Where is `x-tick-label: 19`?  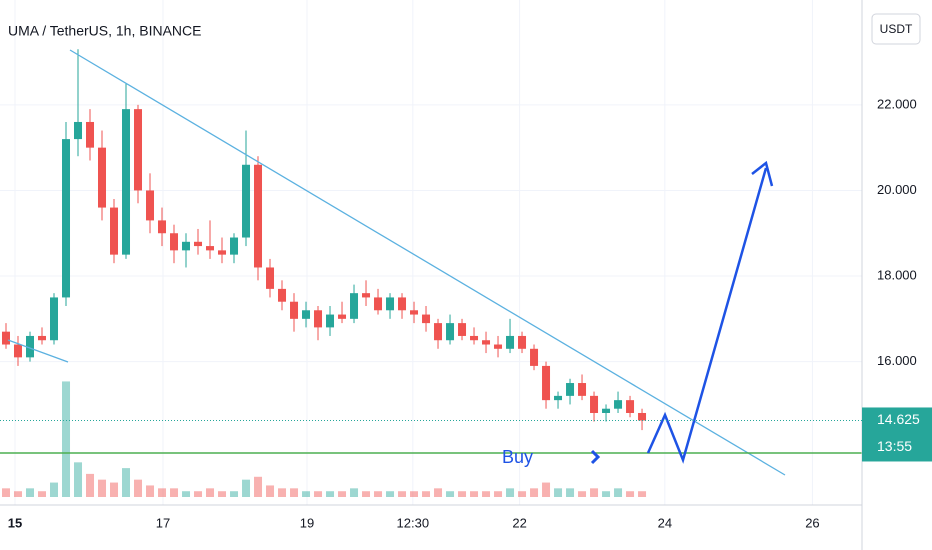
x-tick-label: 19 is located at coordinates (307, 522).